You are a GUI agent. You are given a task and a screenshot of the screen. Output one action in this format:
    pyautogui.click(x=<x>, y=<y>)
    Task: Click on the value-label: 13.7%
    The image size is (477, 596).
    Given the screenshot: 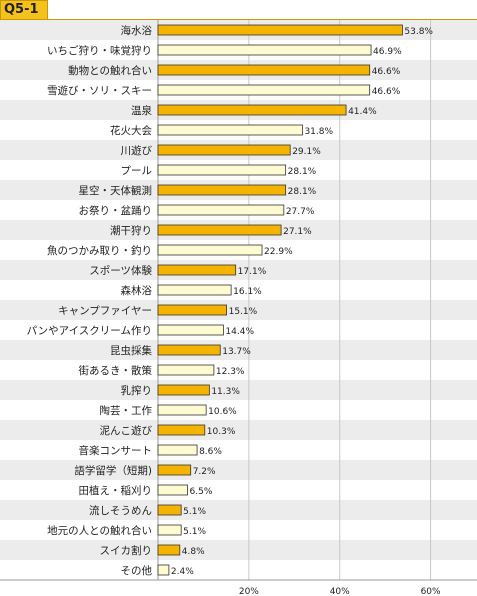 What is the action you would take?
    pyautogui.click(x=236, y=352)
    